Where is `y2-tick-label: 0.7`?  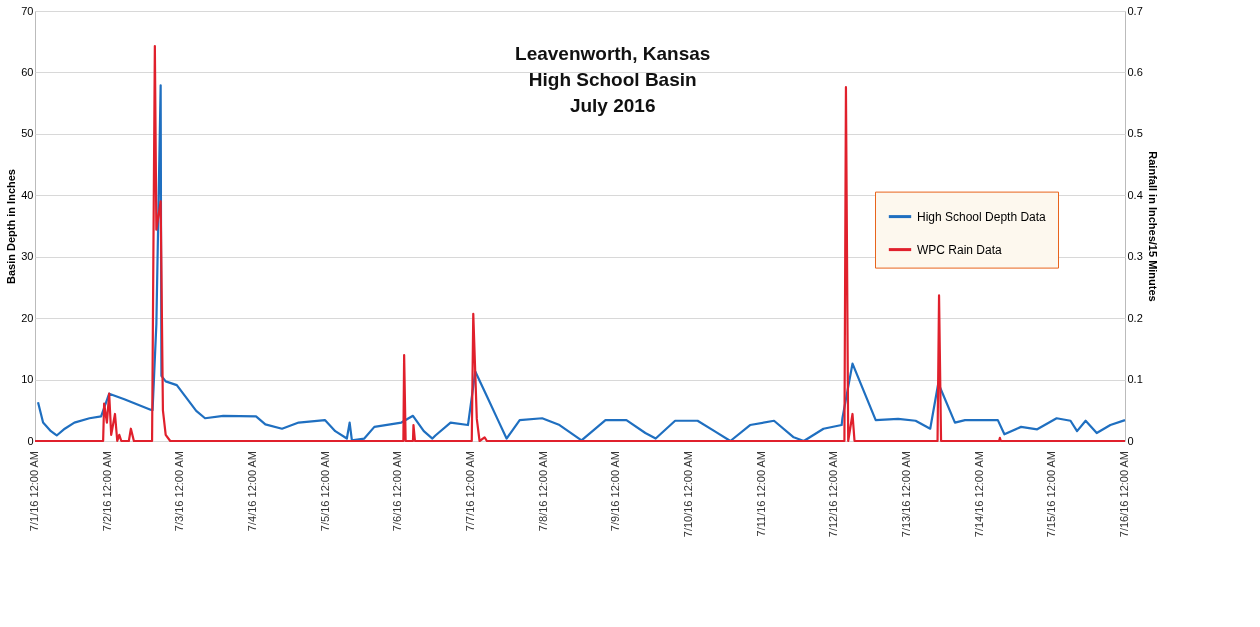
y2-tick-label: 0.7 is located at coordinates (1135, 10).